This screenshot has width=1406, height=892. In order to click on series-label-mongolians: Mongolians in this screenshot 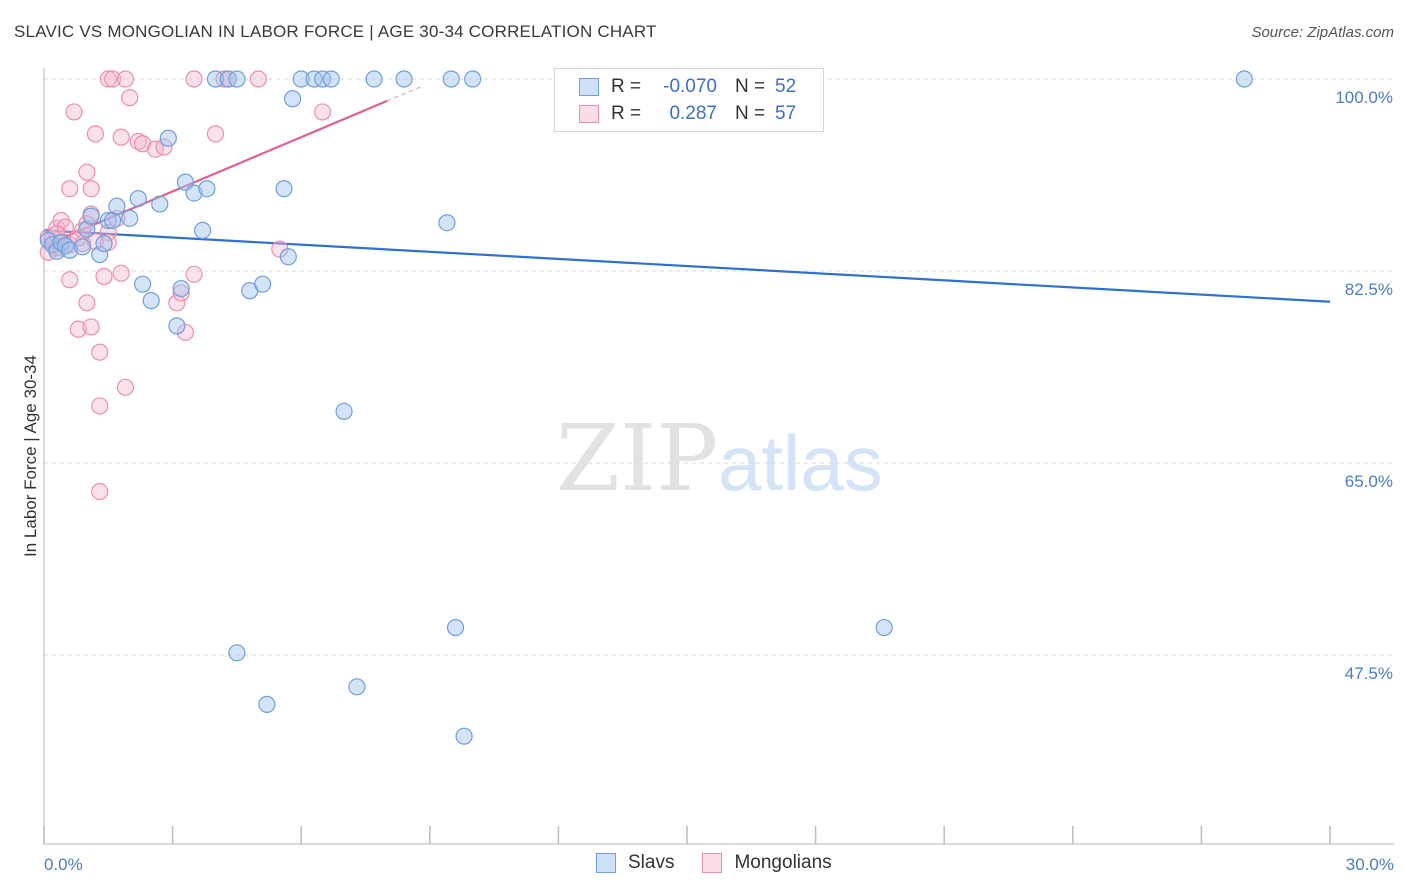, I will do `click(783, 862)`.